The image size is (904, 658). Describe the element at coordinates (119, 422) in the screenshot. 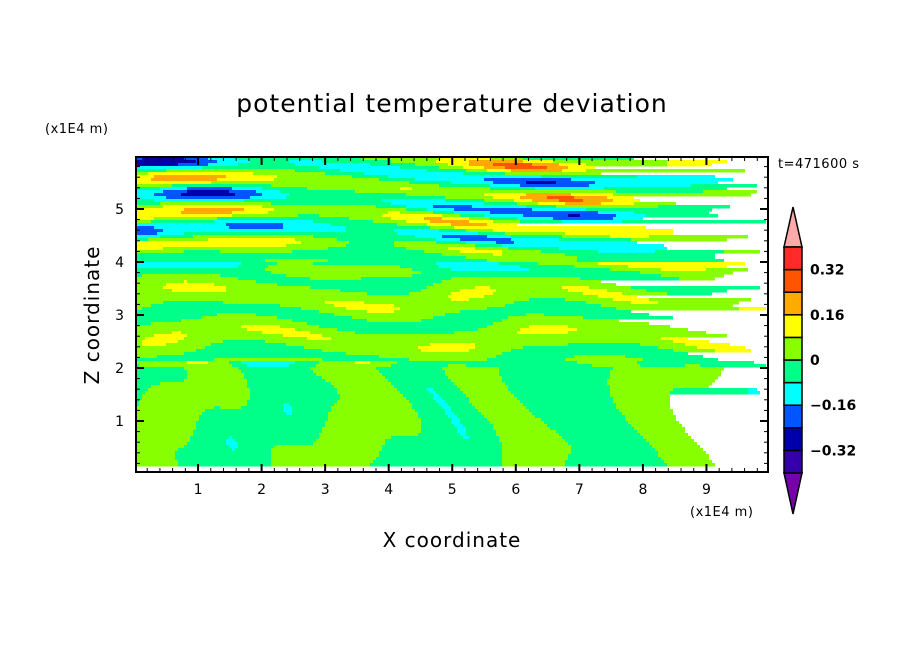

I see `y-tick-label: 1` at that location.